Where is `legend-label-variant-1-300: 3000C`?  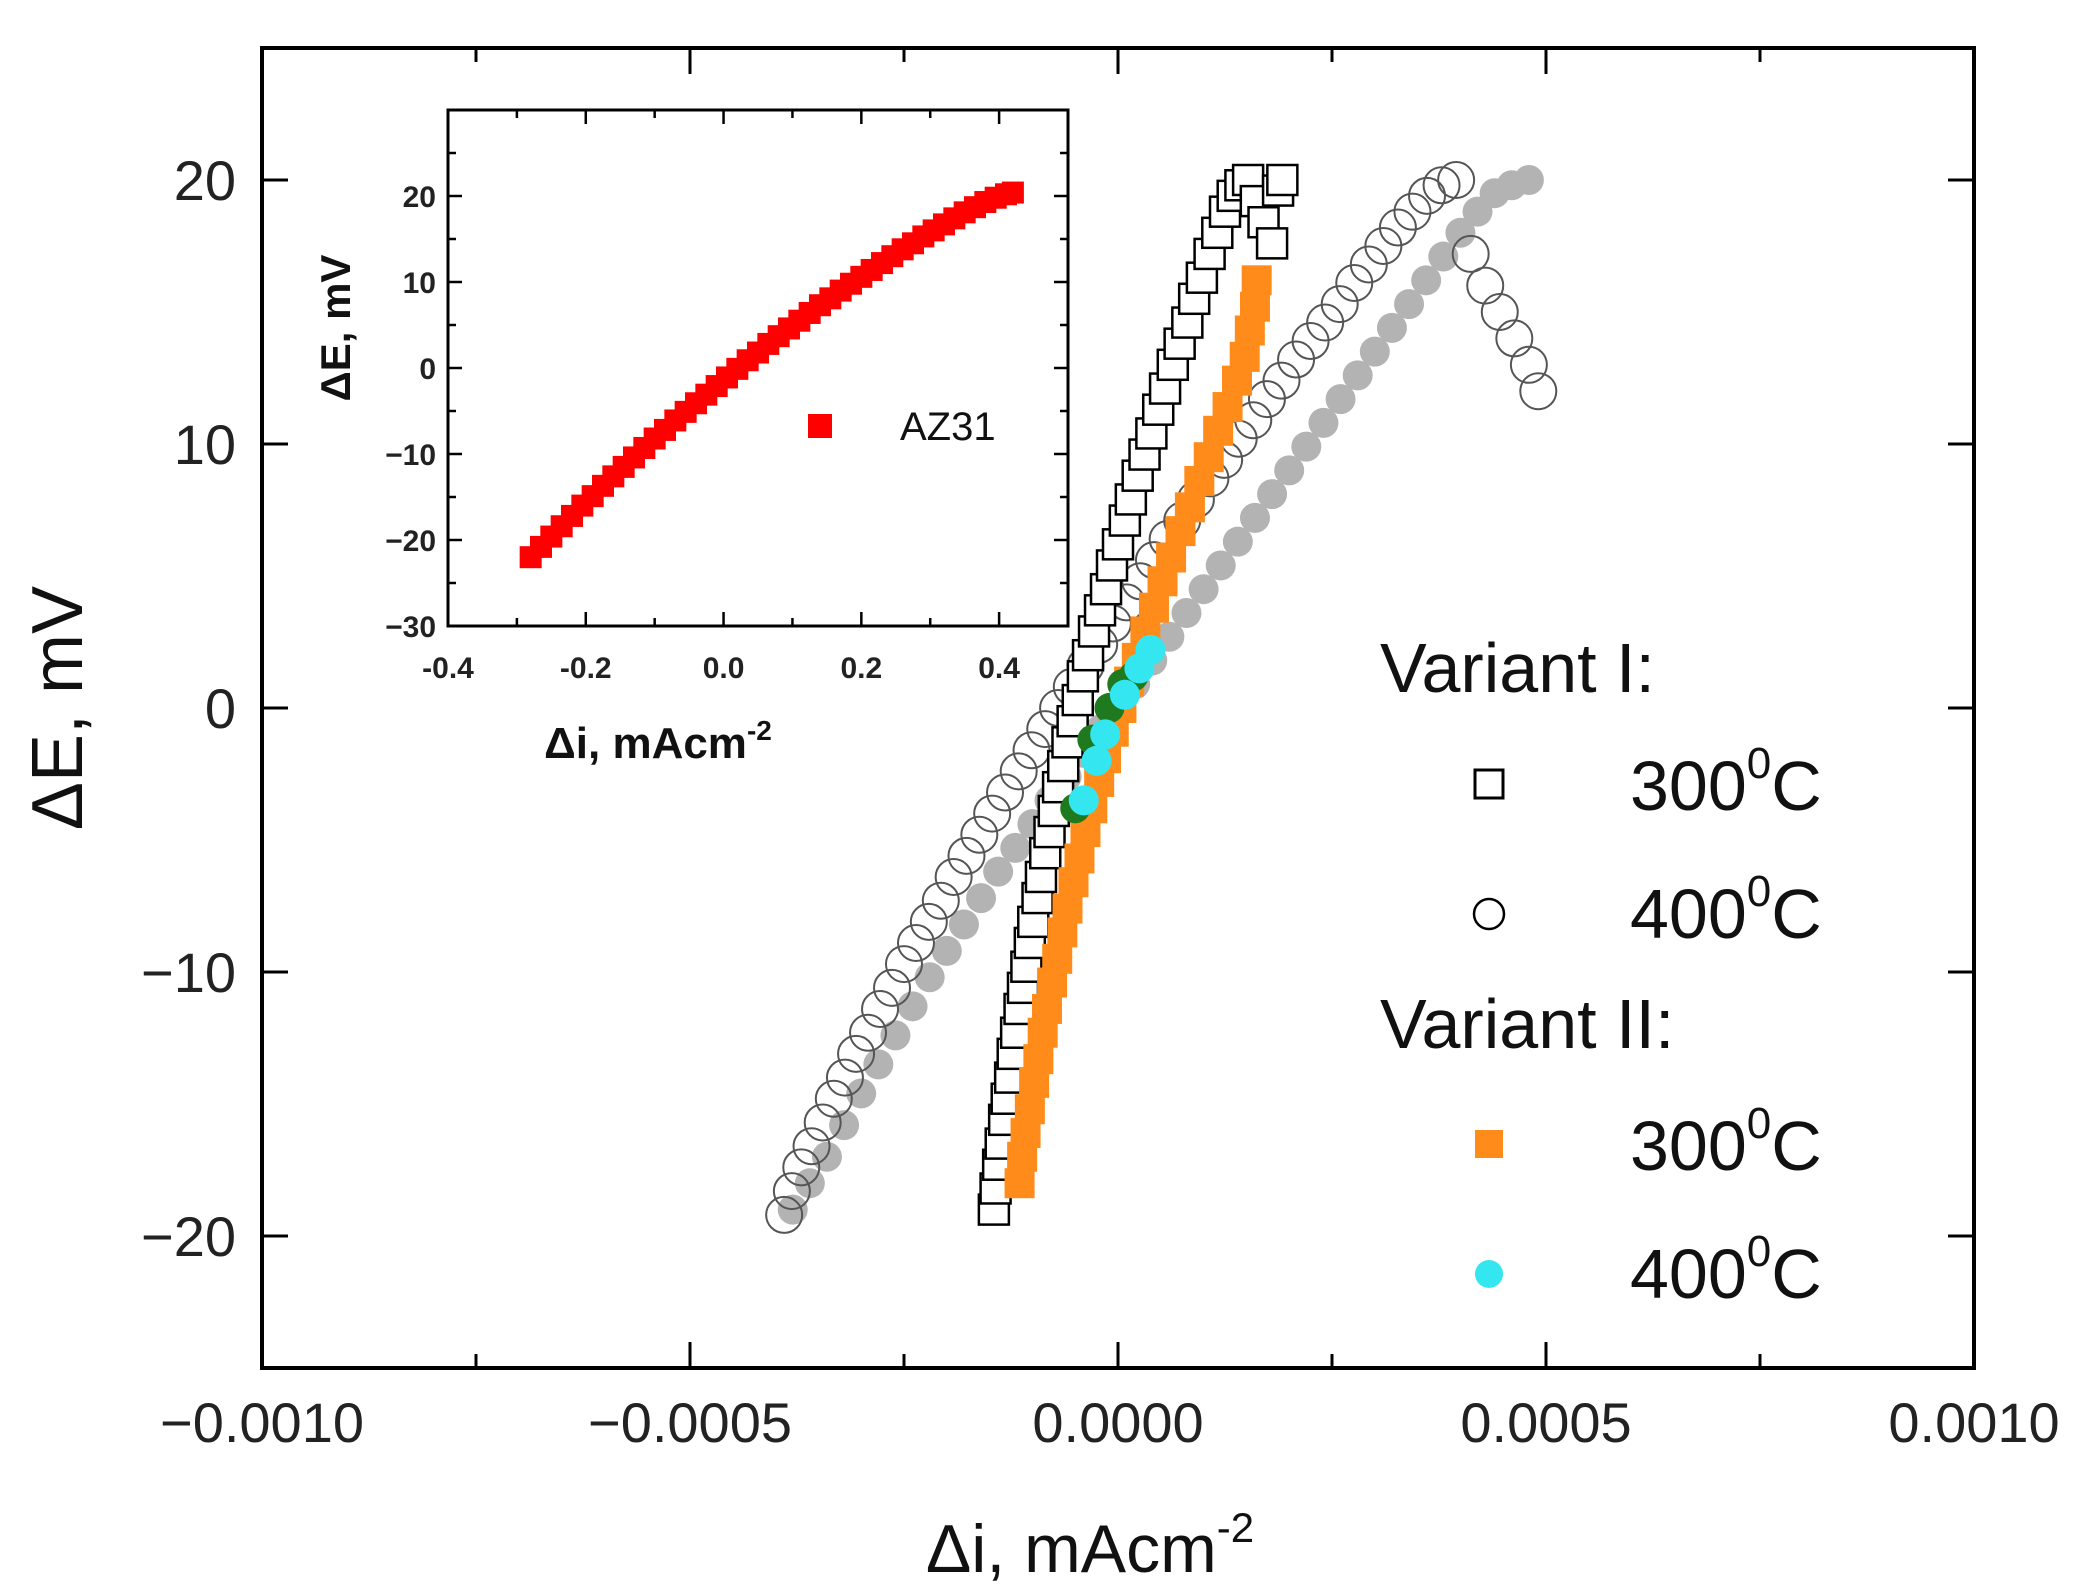
legend-label-variant-1-300: 3000C is located at coordinates (1726, 782).